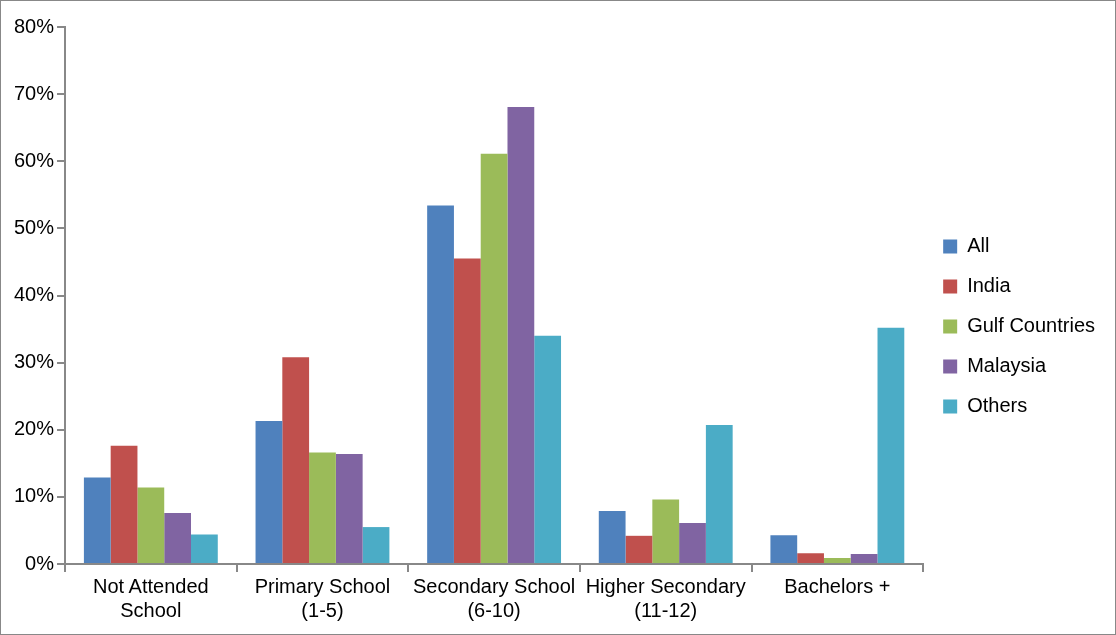 This screenshot has width=1116, height=635. What do you see at coordinates (989, 285) in the screenshot?
I see `legend-label: India` at bounding box center [989, 285].